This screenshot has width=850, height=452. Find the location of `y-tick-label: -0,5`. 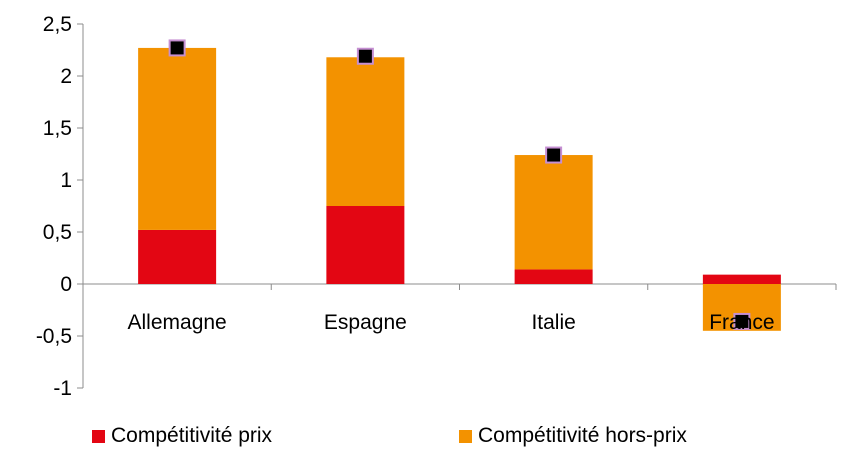

y-tick-label: -0,5 is located at coordinates (54, 336).